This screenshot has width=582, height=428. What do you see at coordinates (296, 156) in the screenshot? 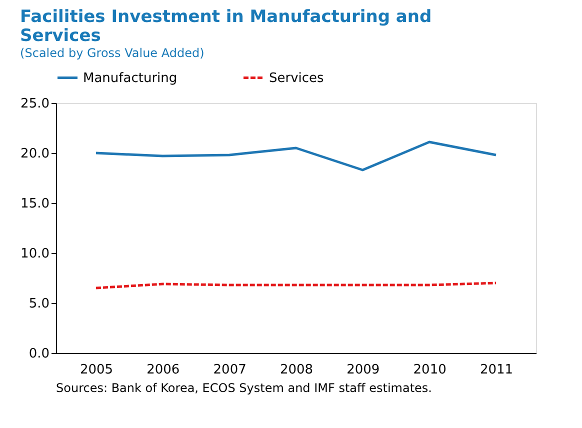
I see `line-series` at bounding box center [296, 156].